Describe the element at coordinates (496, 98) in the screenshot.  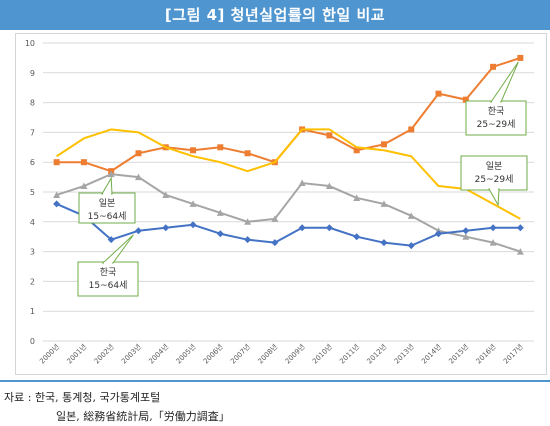
I see `callout-kr2529: 한국 25~29세` at that location.